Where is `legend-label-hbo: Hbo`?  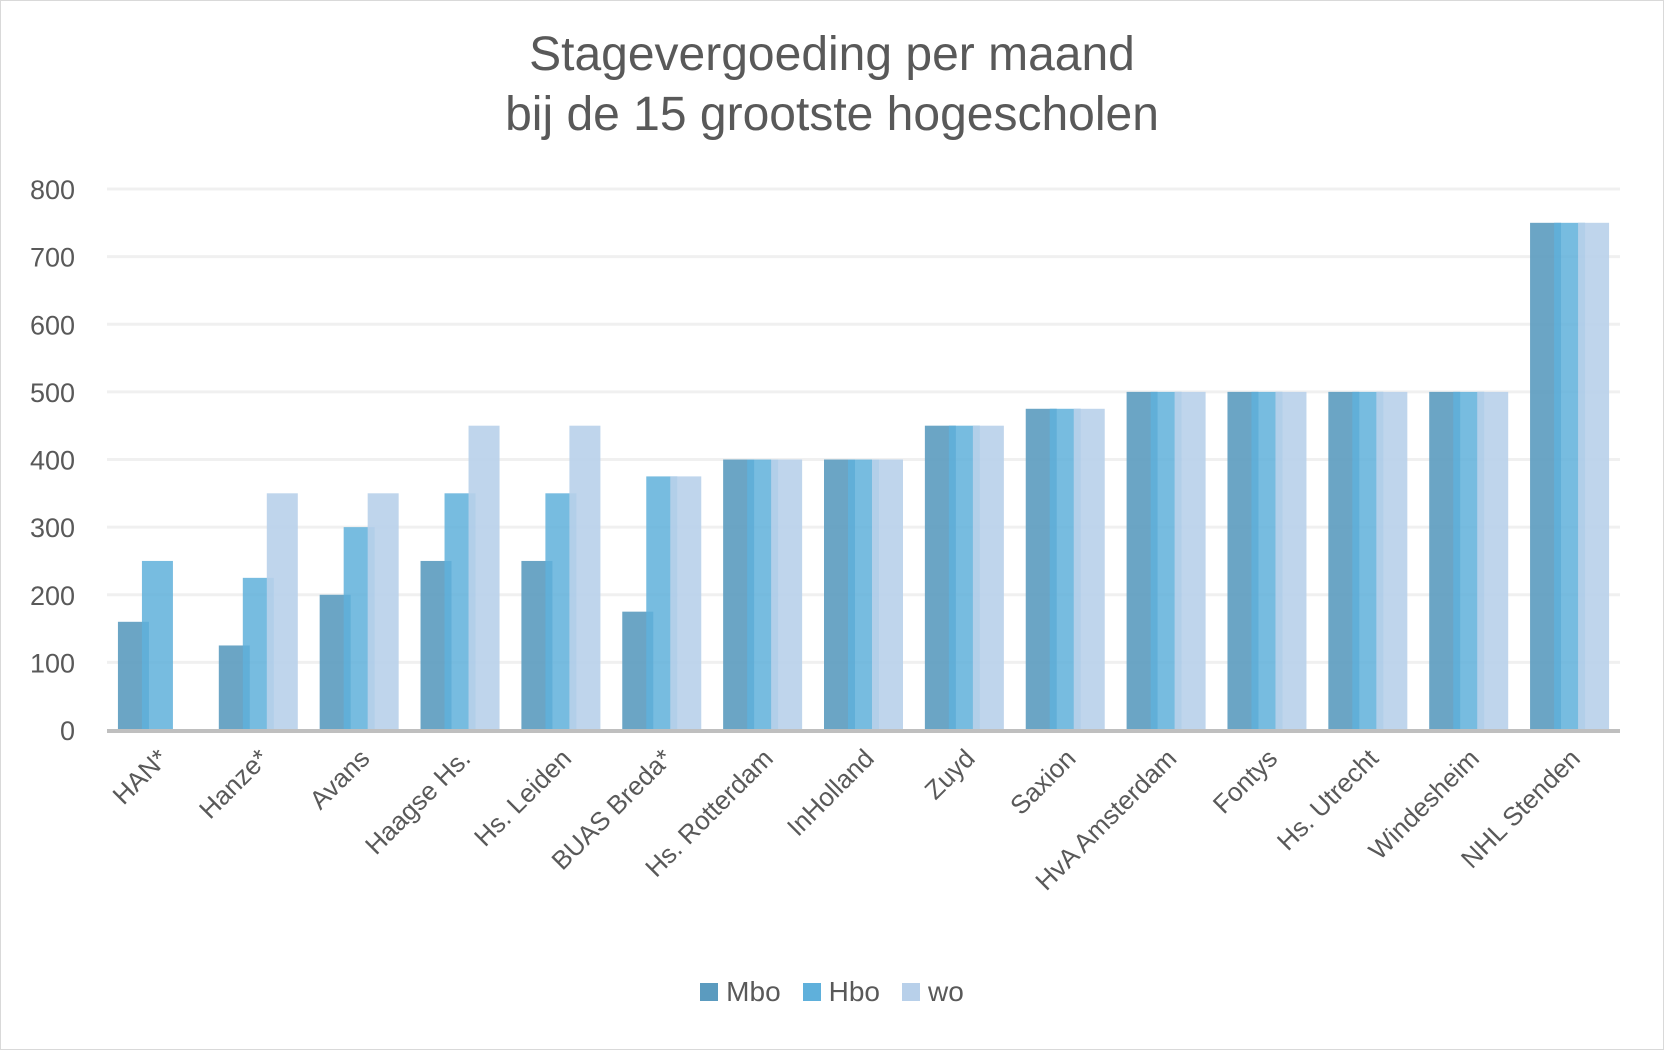
legend-label-hbo: Hbo is located at coordinates (854, 991).